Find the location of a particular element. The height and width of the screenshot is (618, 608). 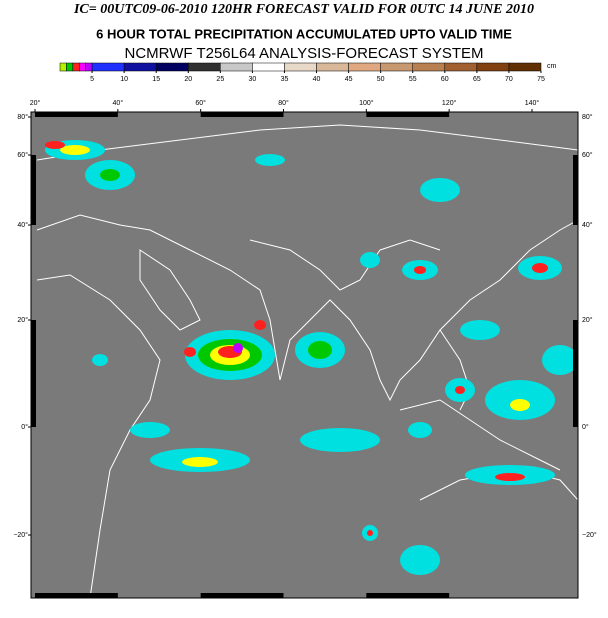

colorbar-label: 45 is located at coordinates (349, 79).